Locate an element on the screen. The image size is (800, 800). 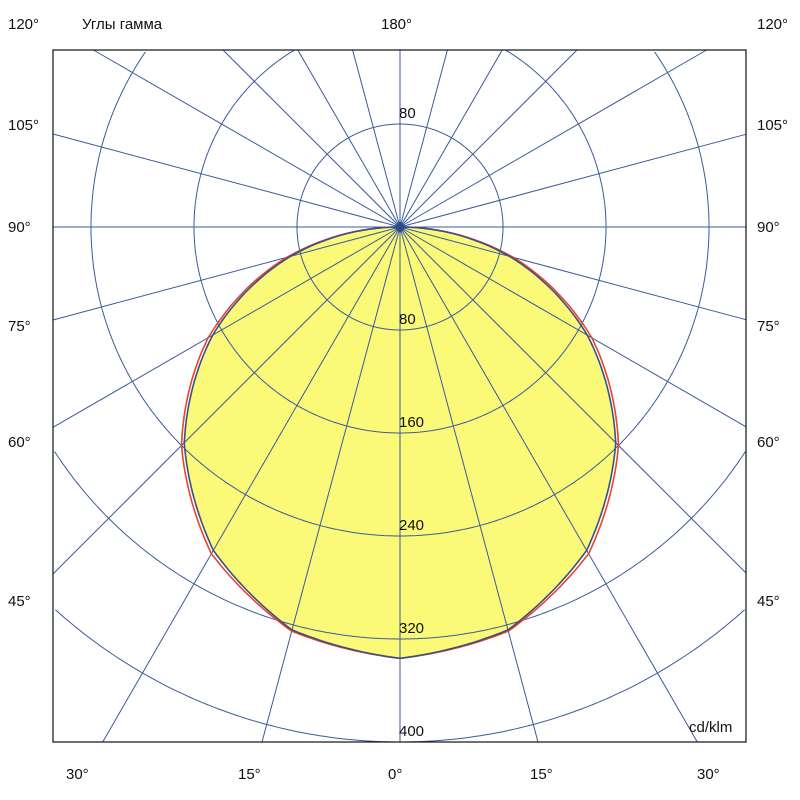
radial-tick-label: 80 is located at coordinates (407, 319).